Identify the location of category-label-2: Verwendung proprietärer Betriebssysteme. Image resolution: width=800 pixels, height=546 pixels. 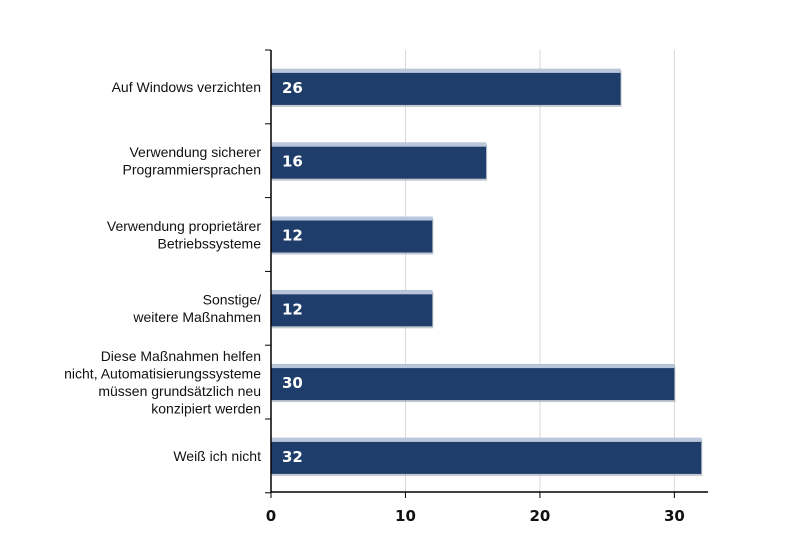
(184, 235).